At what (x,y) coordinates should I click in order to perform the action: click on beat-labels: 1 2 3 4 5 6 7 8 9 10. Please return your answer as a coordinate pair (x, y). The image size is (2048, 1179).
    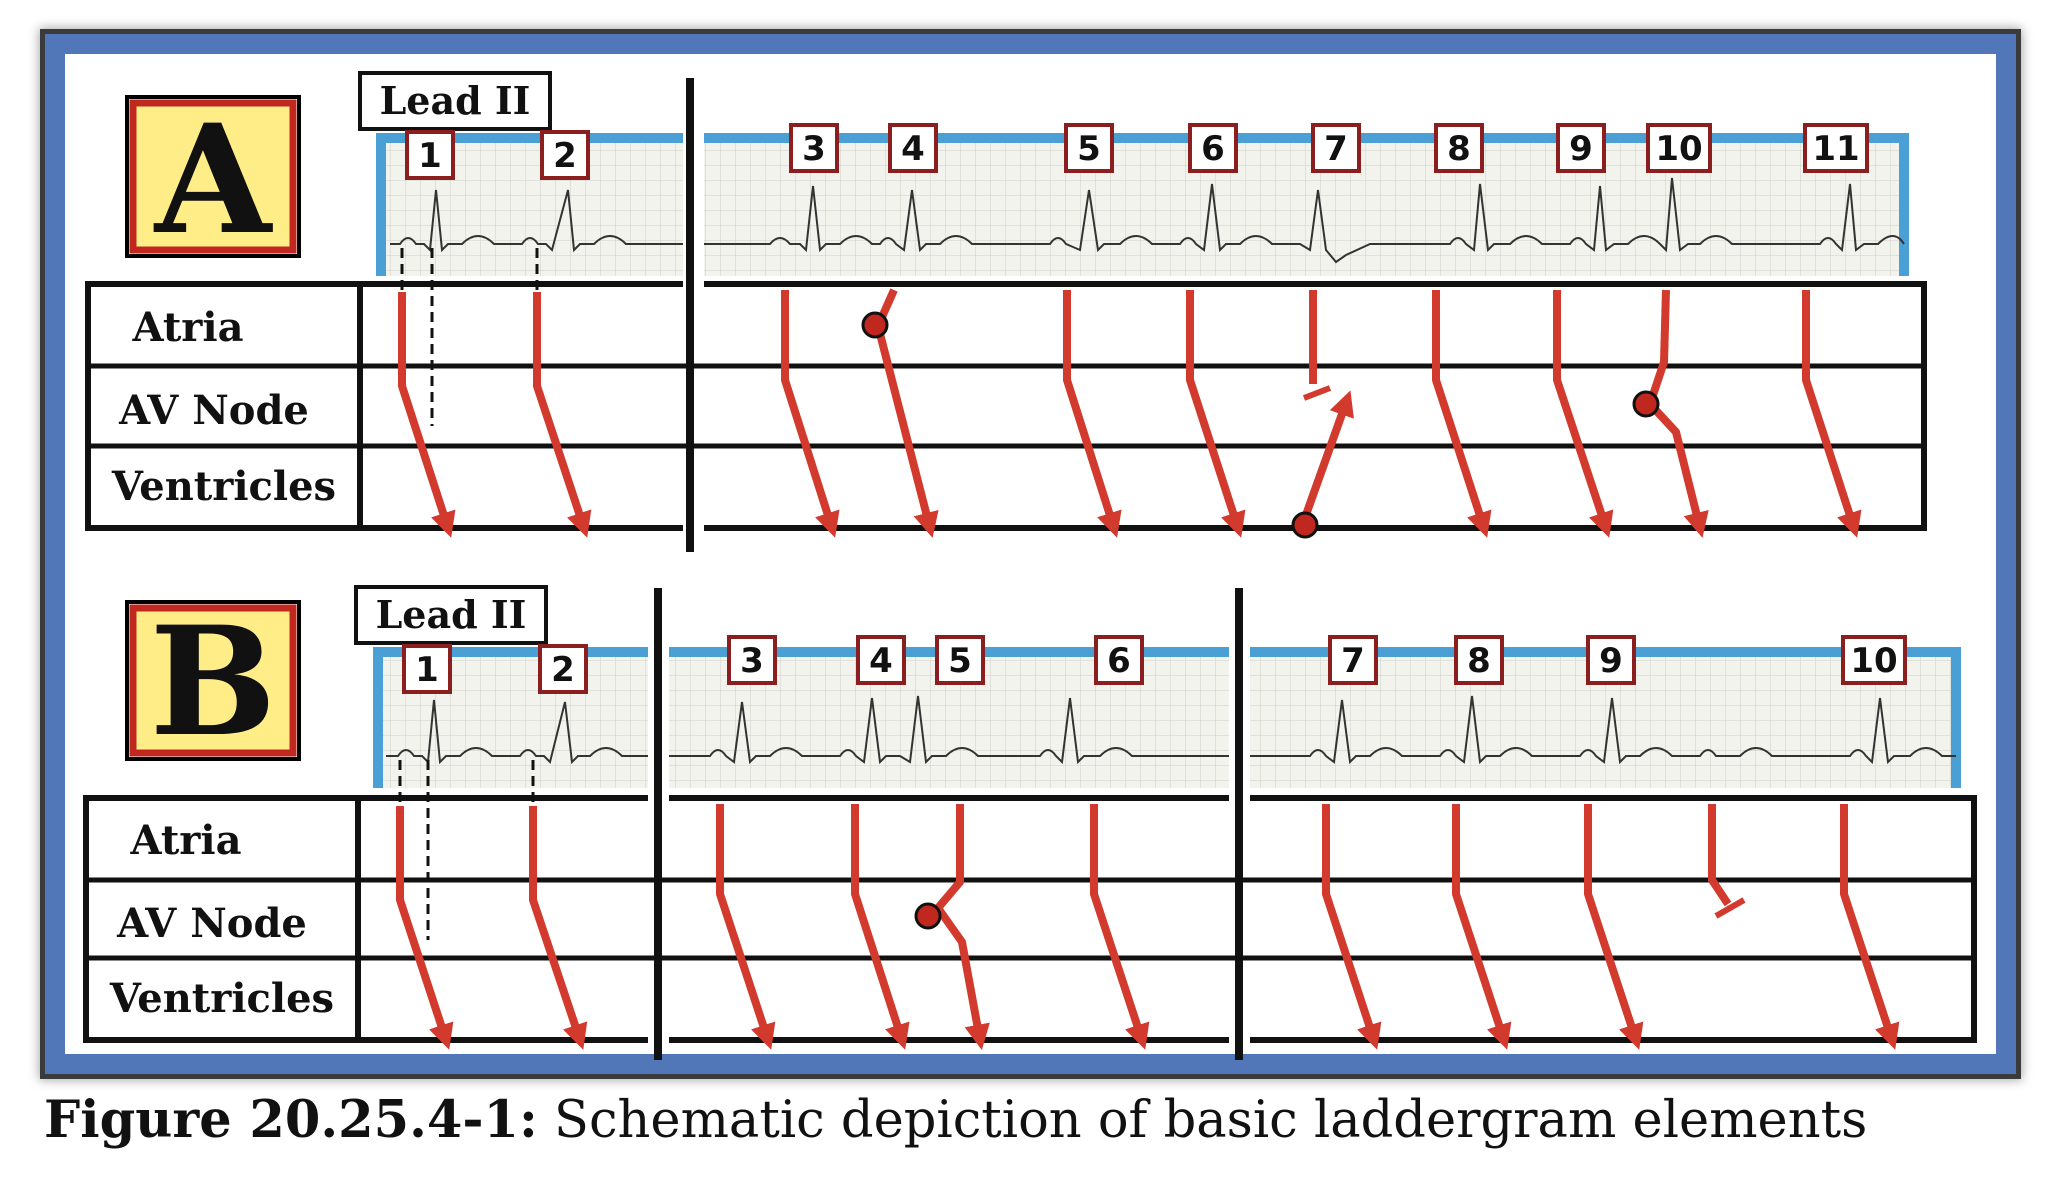
    Looking at the image, I should click on (1154, 664).